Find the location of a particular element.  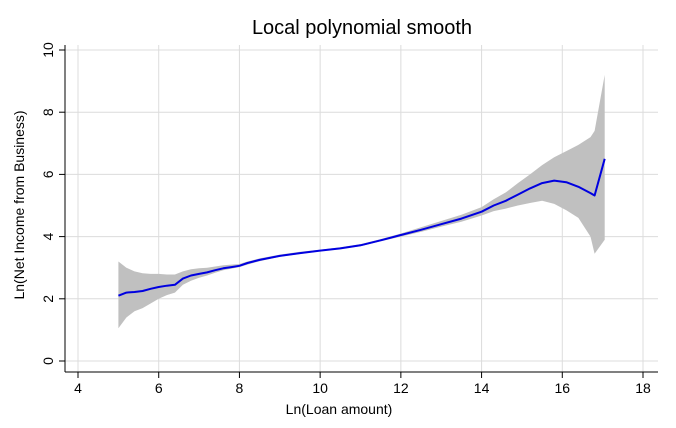

x-tick-label: 4 is located at coordinates (78, 388).